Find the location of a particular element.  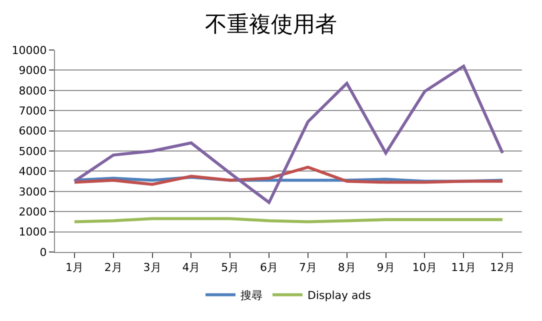

y-tick-label: 2000 is located at coordinates (32, 211).